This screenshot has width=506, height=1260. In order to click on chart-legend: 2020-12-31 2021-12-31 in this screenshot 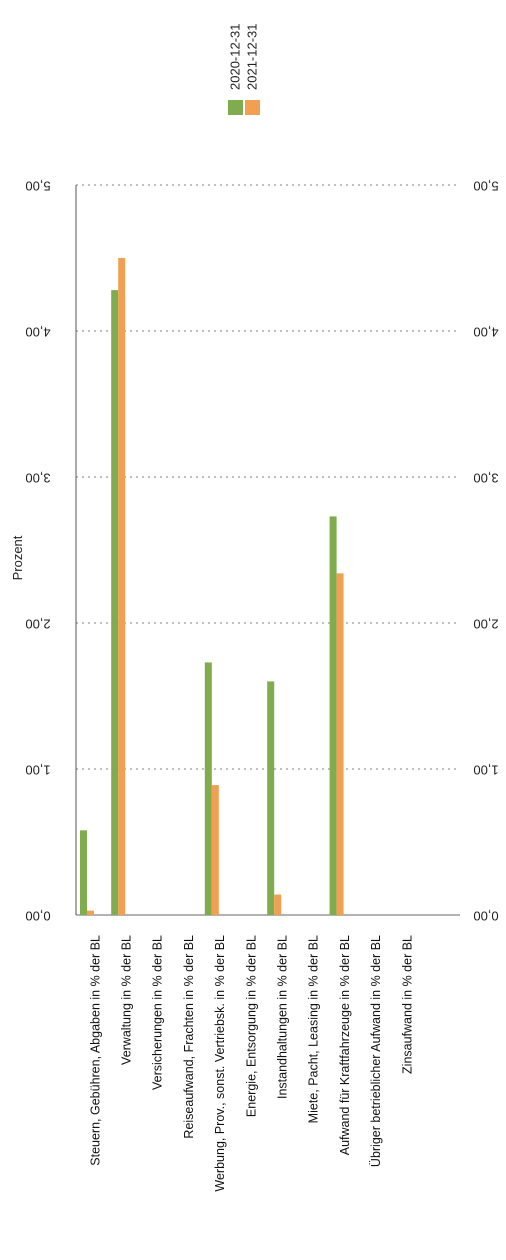, I will do `click(243, 69)`.